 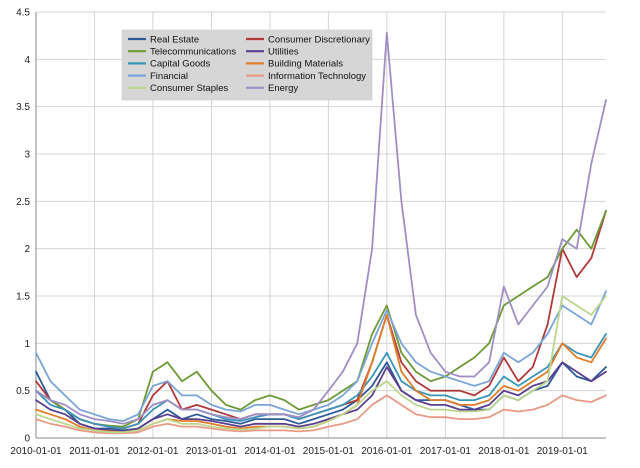 What do you see at coordinates (321, 414) in the screenshot?
I see `series-line-information-technology` at bounding box center [321, 414].